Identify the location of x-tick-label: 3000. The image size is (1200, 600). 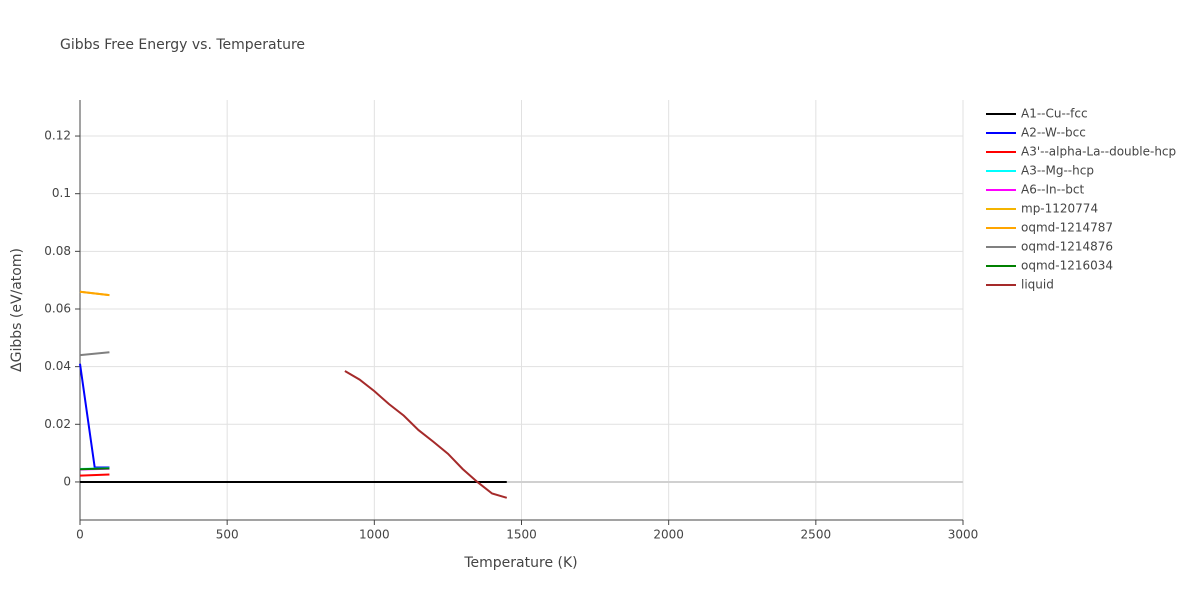
(963, 535).